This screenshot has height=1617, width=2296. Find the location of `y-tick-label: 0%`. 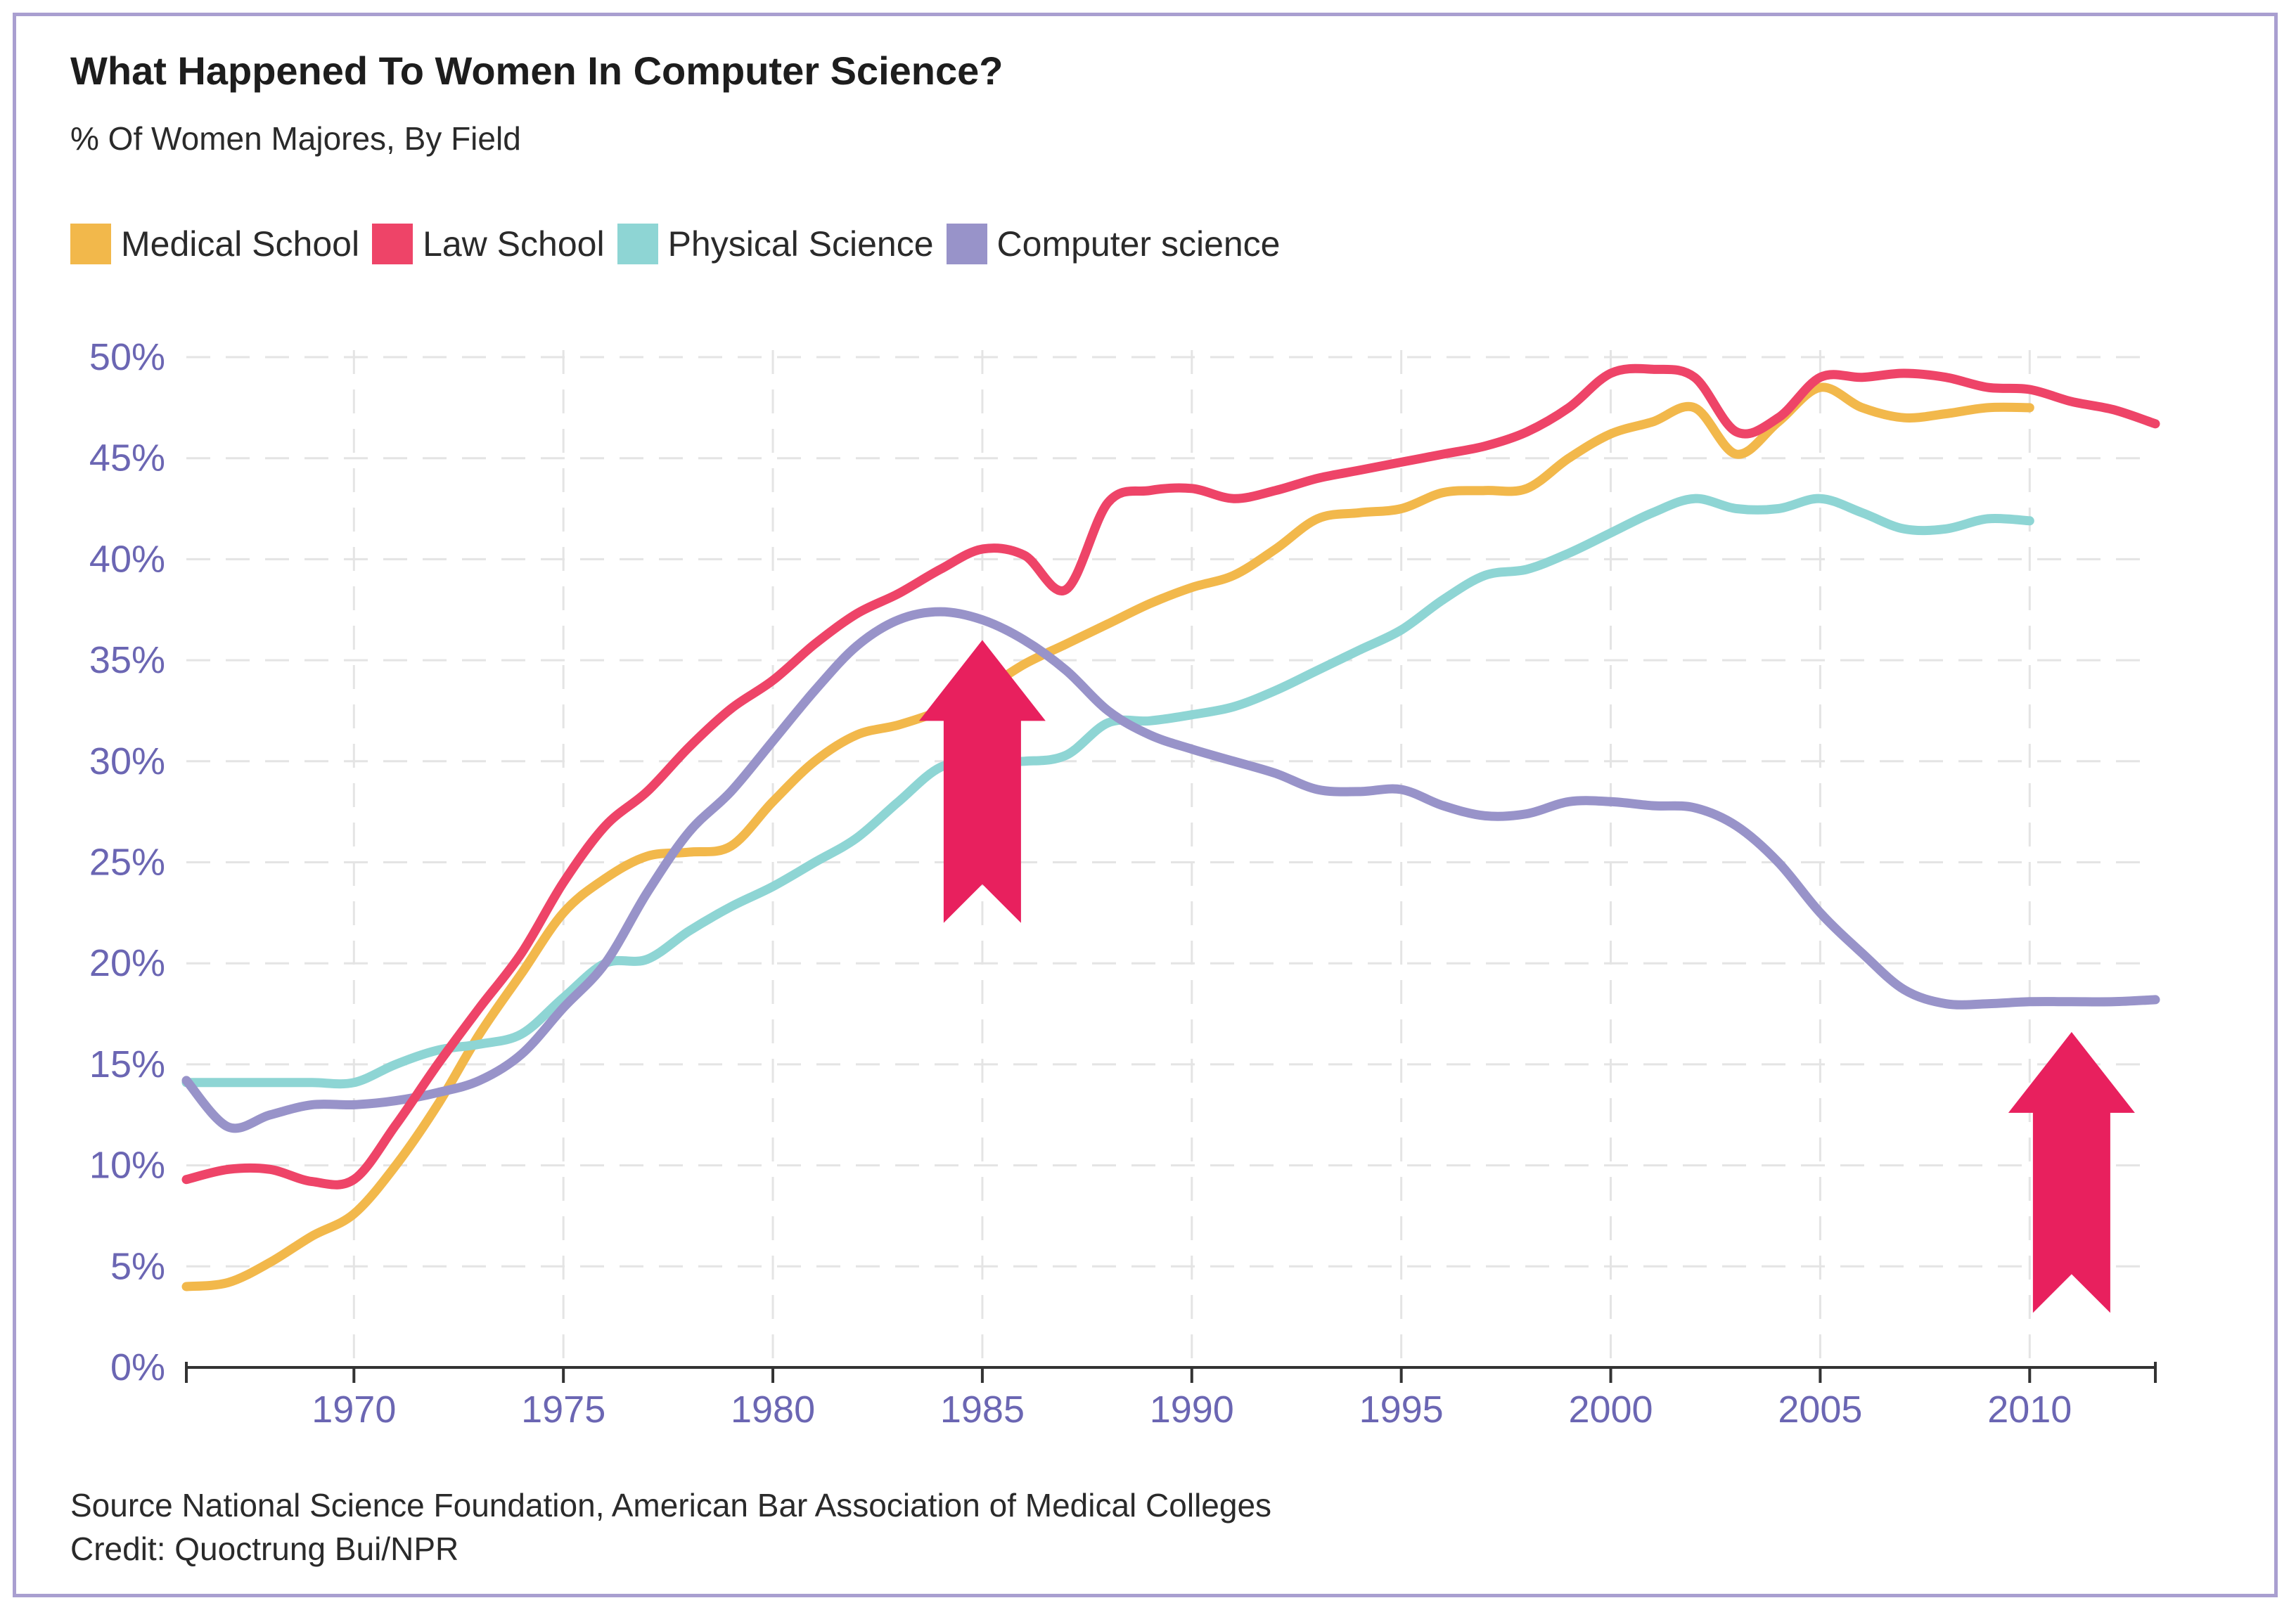

y-tick-label: 0% is located at coordinates (137, 1367).